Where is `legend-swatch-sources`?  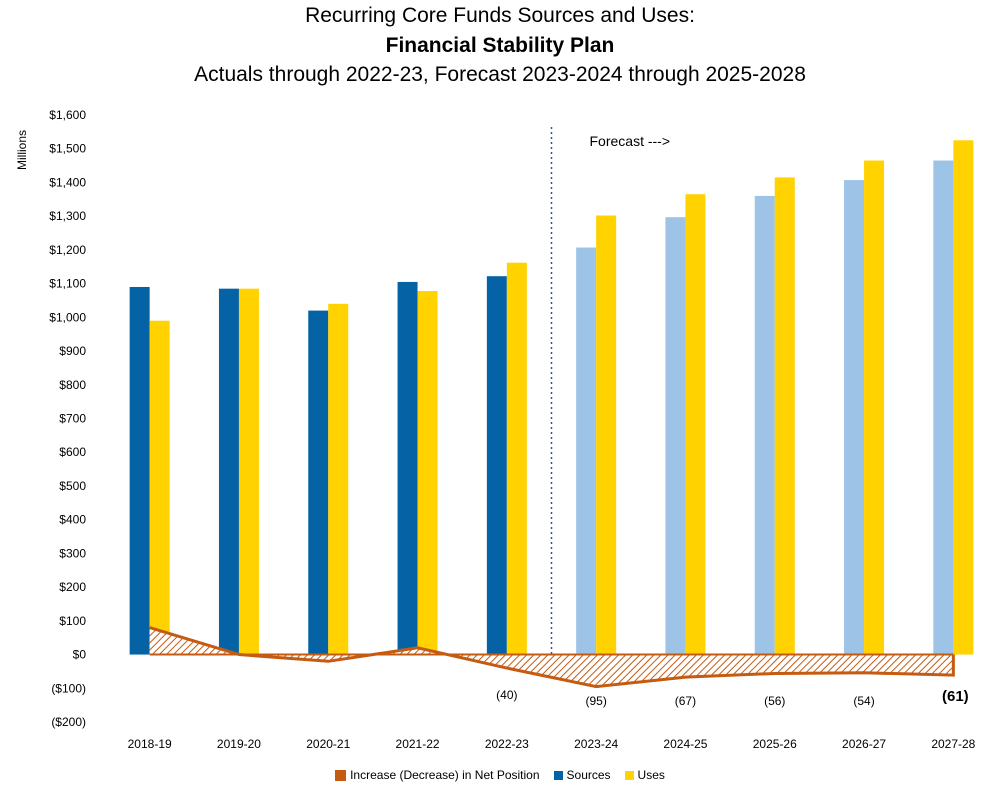 legend-swatch-sources is located at coordinates (558, 775).